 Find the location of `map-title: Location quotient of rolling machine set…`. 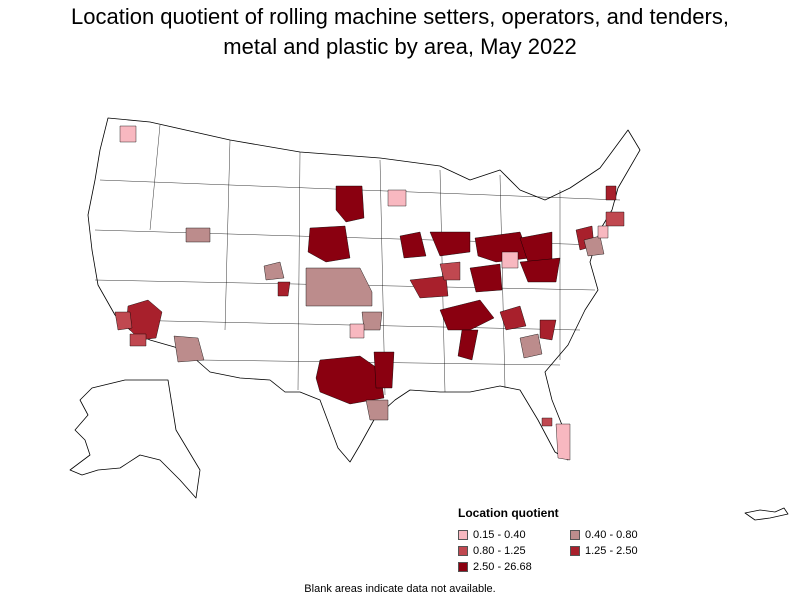

map-title: Location quotient of rolling machine set… is located at coordinates (400, 32).